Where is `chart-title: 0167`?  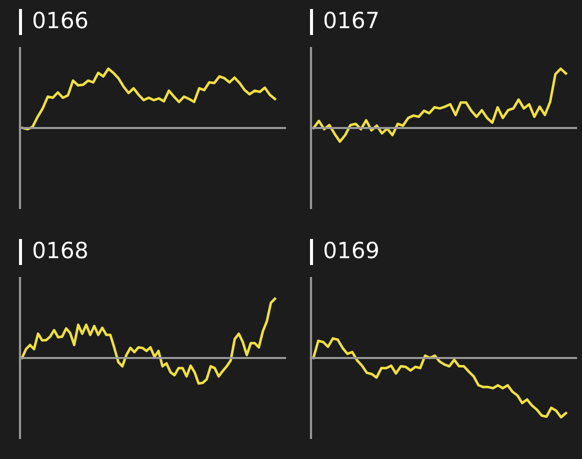
chart-title: 0167 is located at coordinates (351, 20).